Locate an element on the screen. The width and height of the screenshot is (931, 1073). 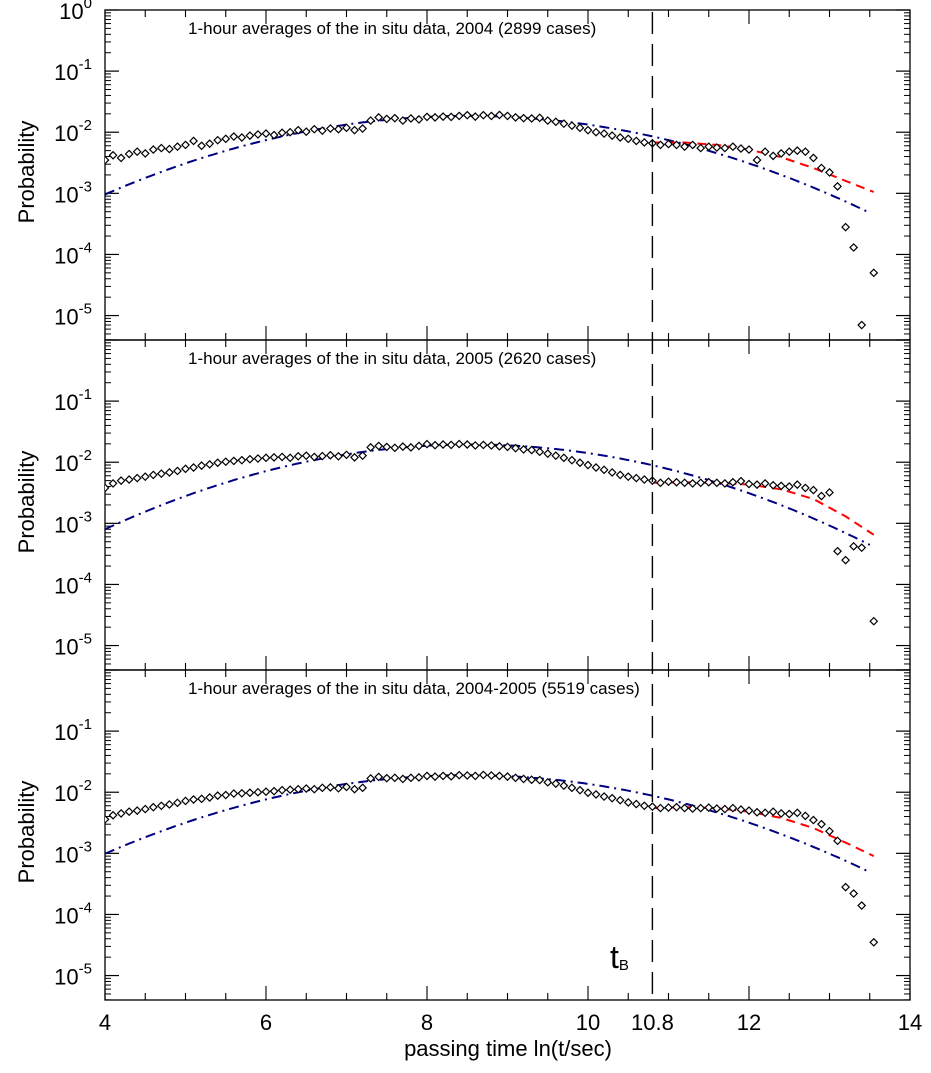
y-tick-label-exponent: 0 is located at coordinates (88, 6).